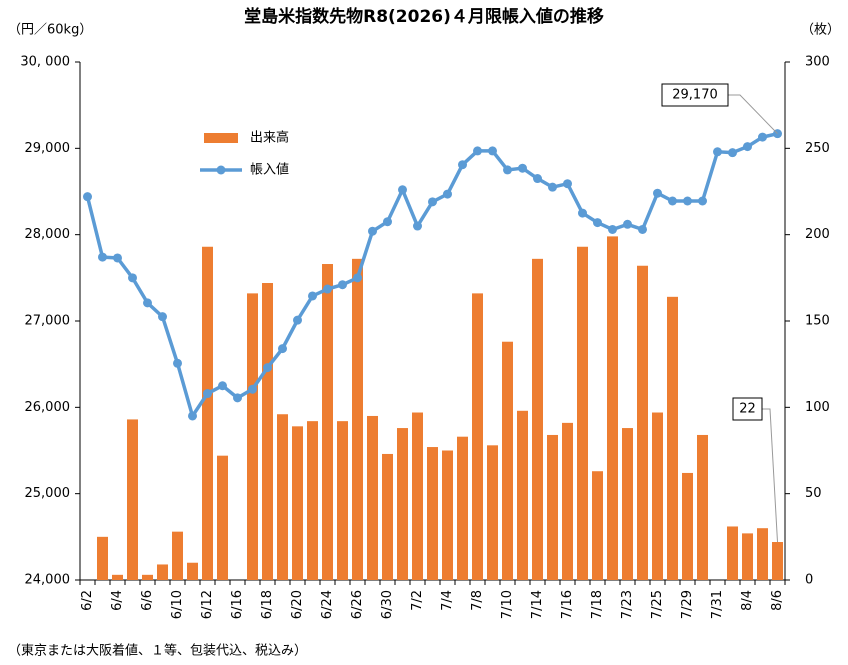 Image resolution: width=848 pixels, height=665 pixels. I want to click on y2-tick-label: 0, so click(809, 580).